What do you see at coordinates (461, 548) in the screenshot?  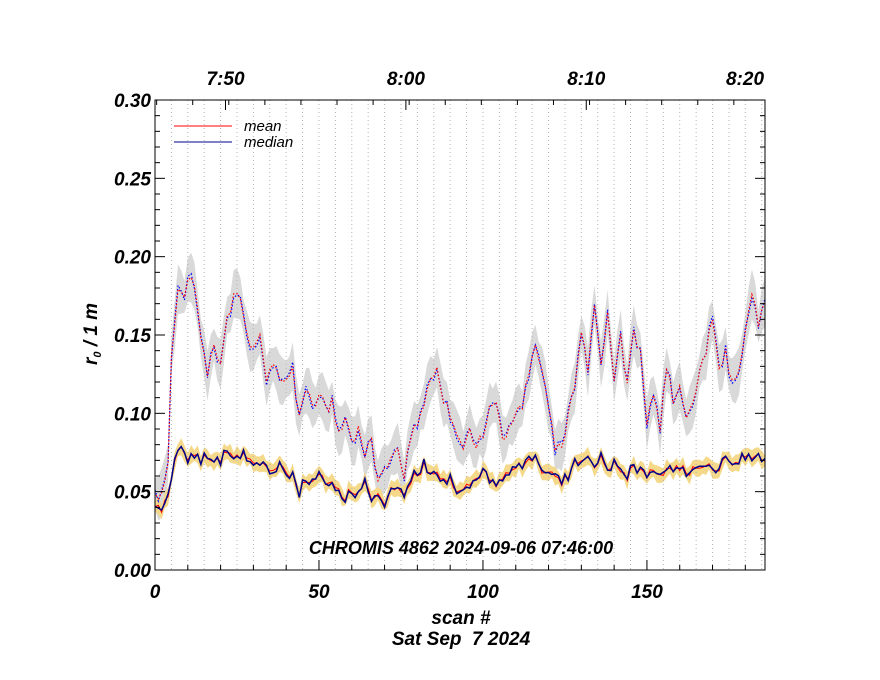 I see `chart-annotation: CHROMIS 4862 2024-09-06 07:46:00` at bounding box center [461, 548].